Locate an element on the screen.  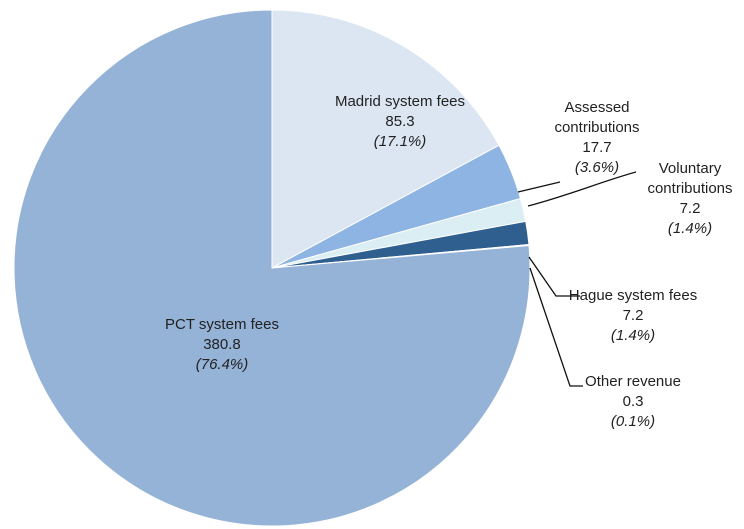
slice-label: PCT system fees 380.8 (76.4%) is located at coordinates (222, 345).